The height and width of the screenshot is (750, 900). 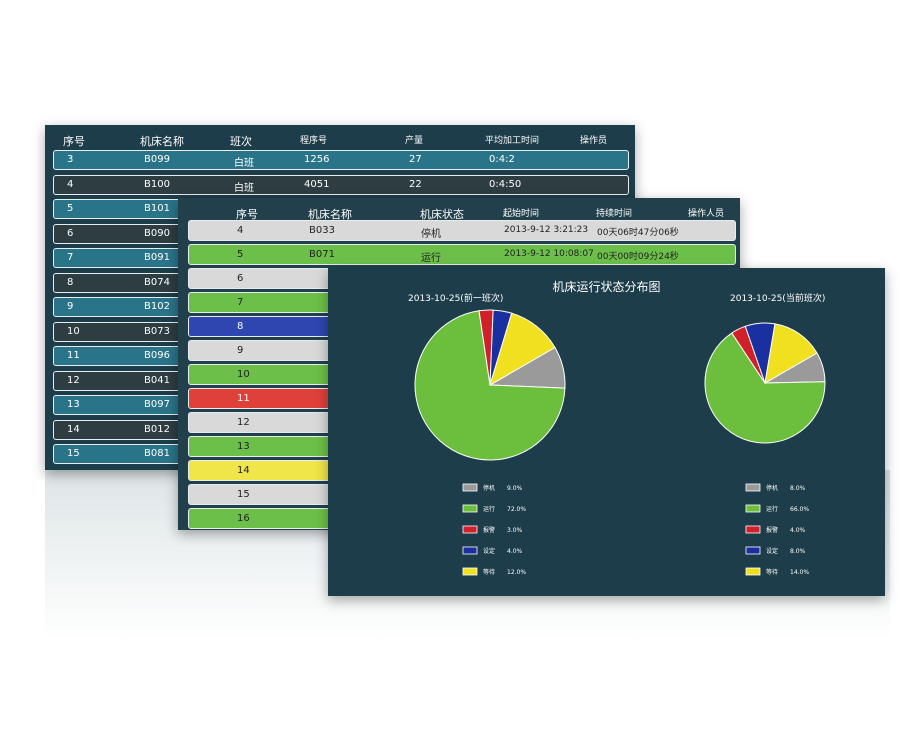 I want to click on table-cell: B091, so click(x=157, y=257).